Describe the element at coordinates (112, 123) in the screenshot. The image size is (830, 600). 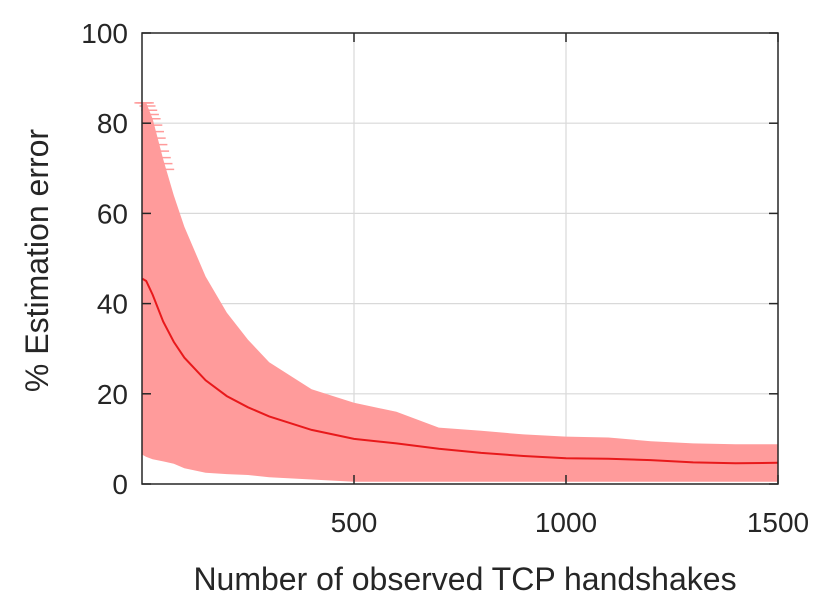
I see `y-tick-label: 80` at that location.